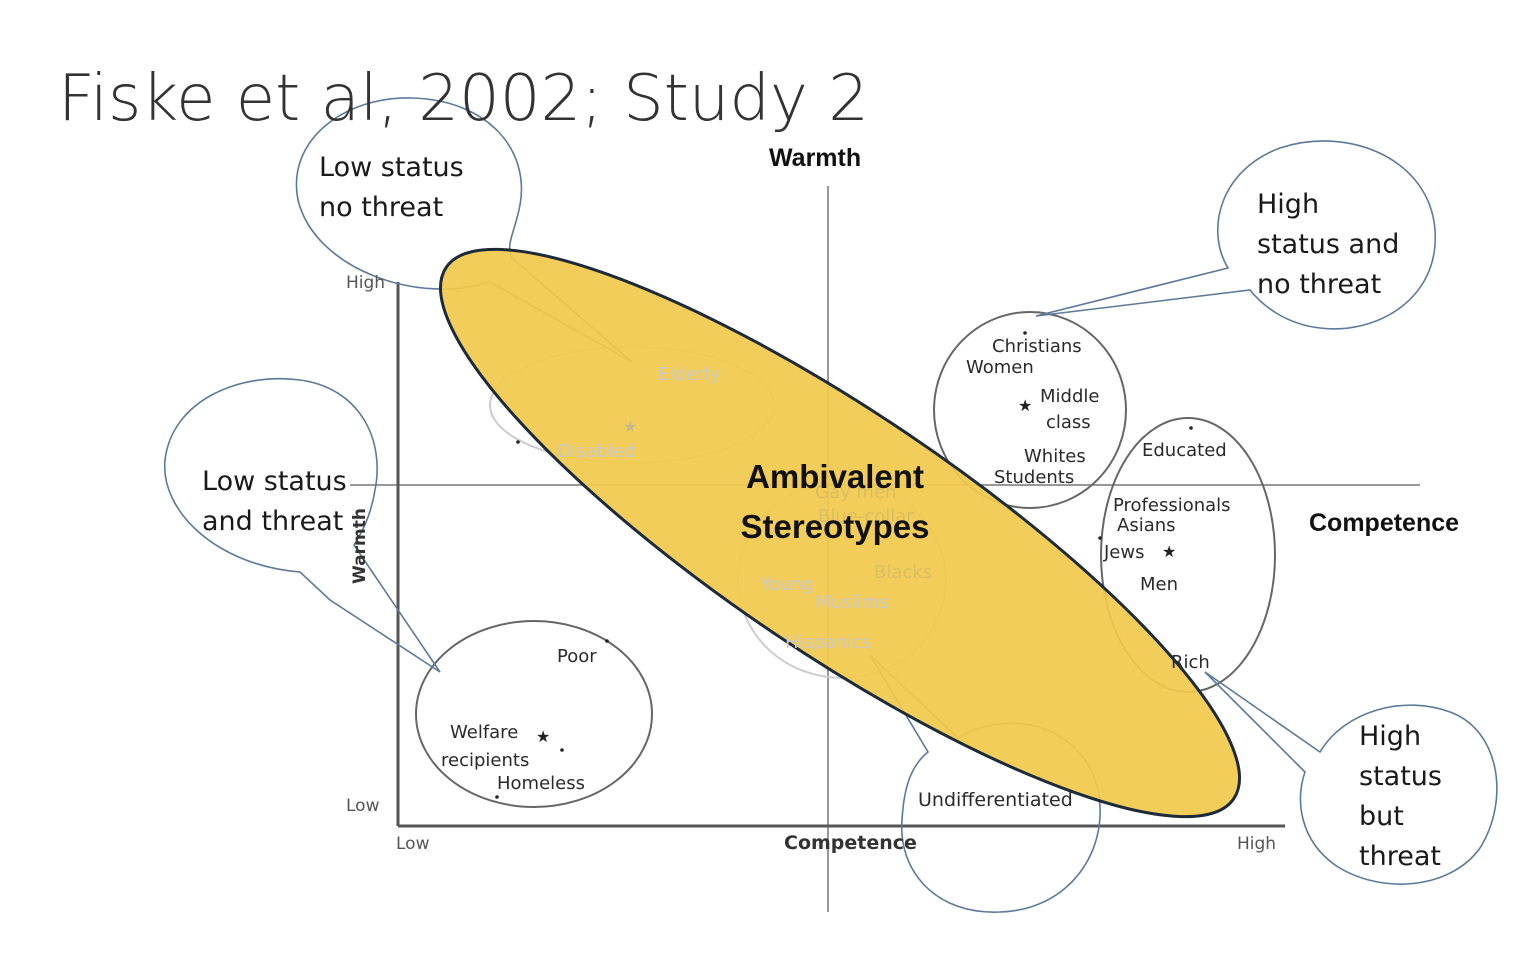 This screenshot has height=976, width=1536. What do you see at coordinates (1172, 505) in the screenshot?
I see `group-professionals: Professionals` at bounding box center [1172, 505].